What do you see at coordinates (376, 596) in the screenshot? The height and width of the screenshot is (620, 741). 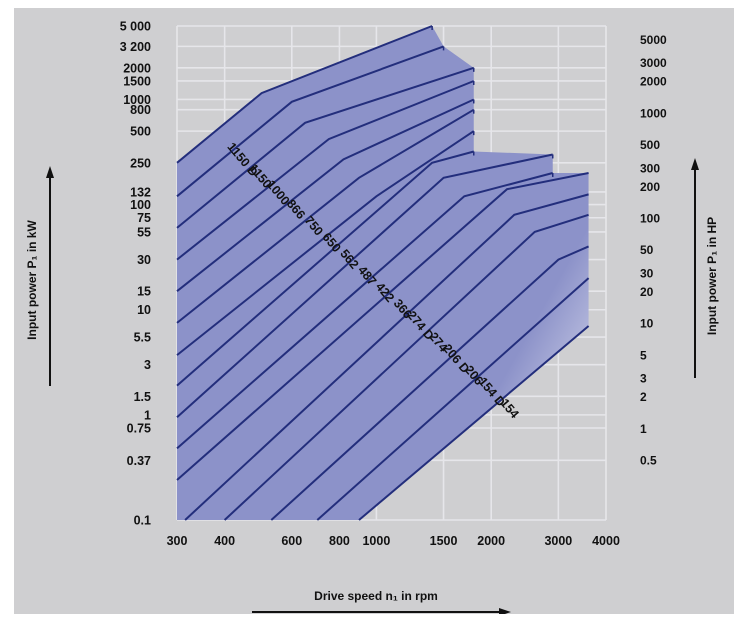 I see `x-axis-label: Drive speed n₁ in rpm` at bounding box center [376, 596].